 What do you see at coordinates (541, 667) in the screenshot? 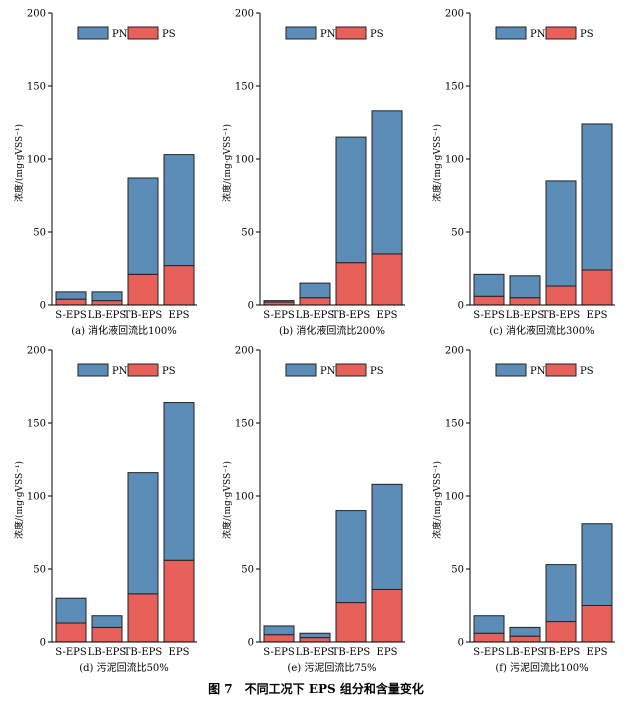
I see `chart-subtitle: (f) 污泥回流比100%` at bounding box center [541, 667].